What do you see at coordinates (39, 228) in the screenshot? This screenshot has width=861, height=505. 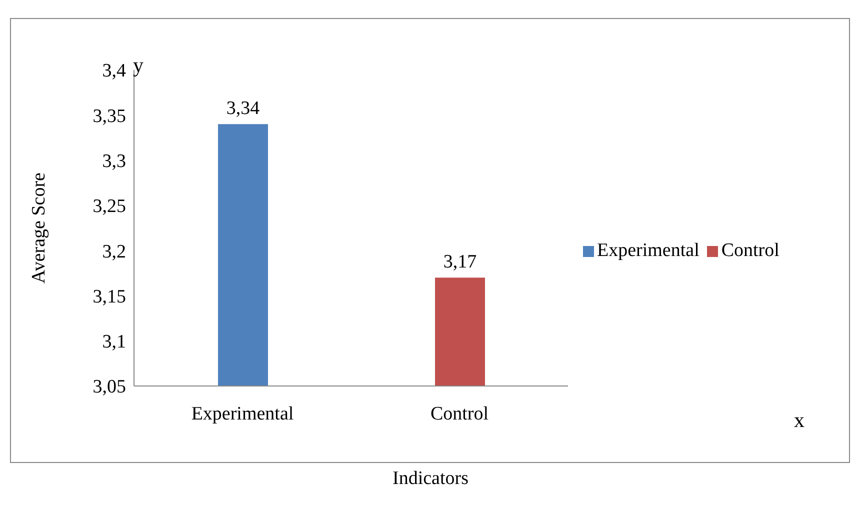 I see `y-axis-title: Average Score` at bounding box center [39, 228].